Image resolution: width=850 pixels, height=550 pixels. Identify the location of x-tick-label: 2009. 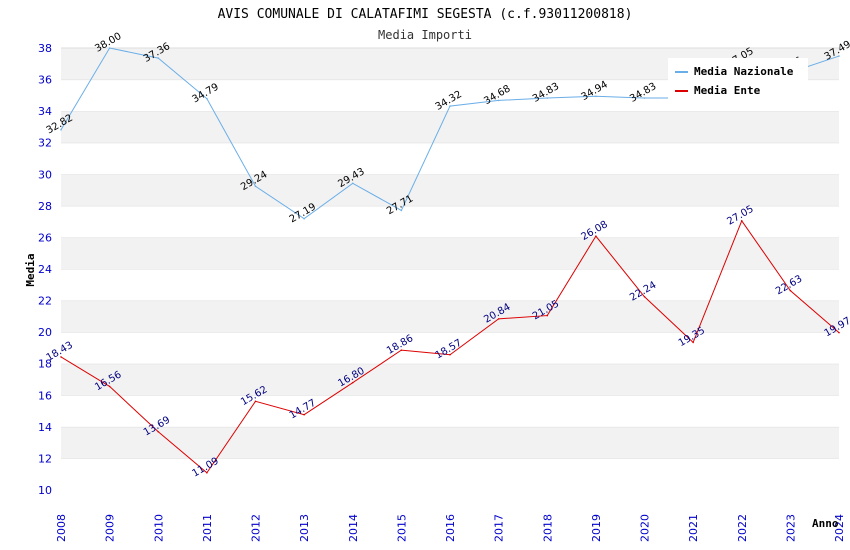
(110, 528).